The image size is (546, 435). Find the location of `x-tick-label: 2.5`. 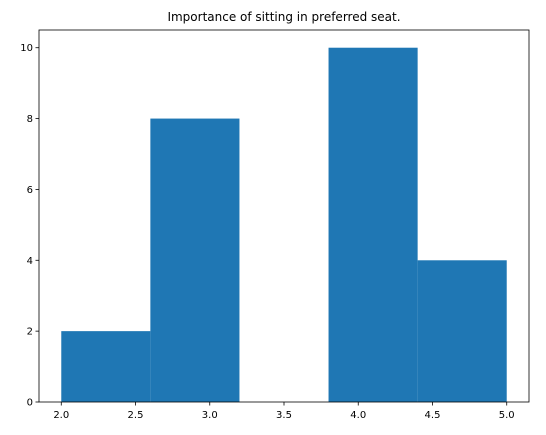

x-tick-label: 2.5 is located at coordinates (136, 415).